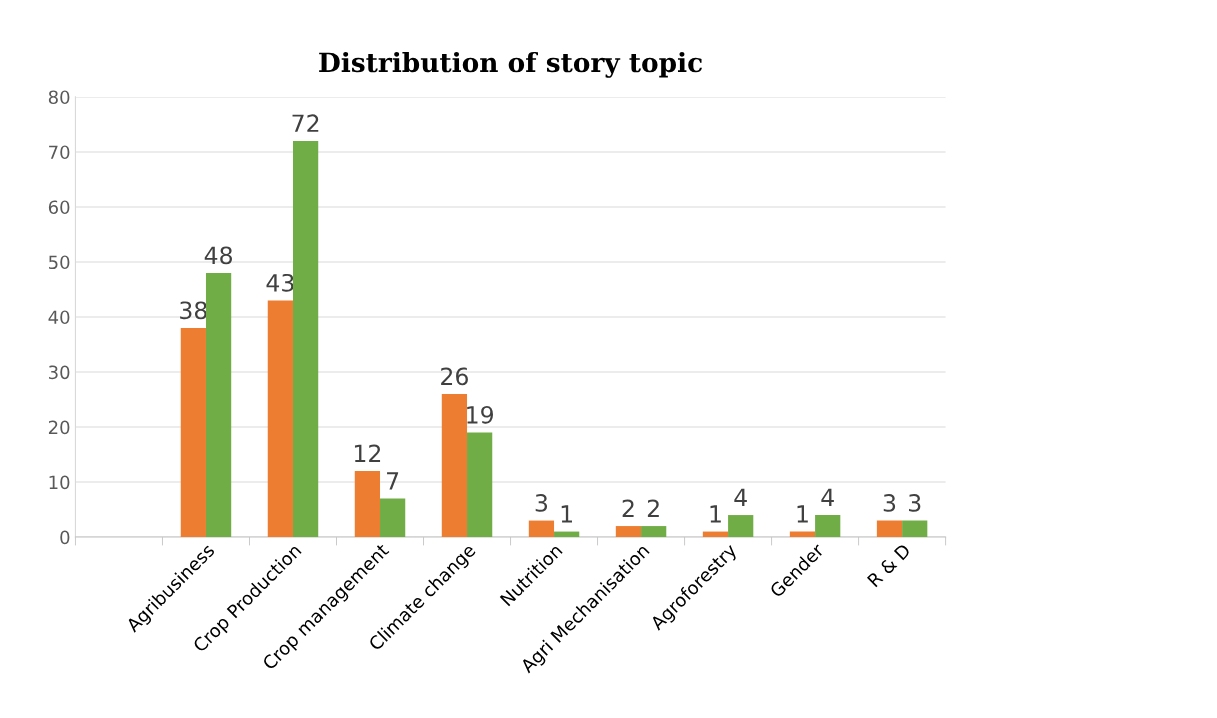 Image resolution: width=1217 pixels, height=718 pixels. Describe the element at coordinates (367, 453) in the screenshot. I see `data-label: 12` at that location.